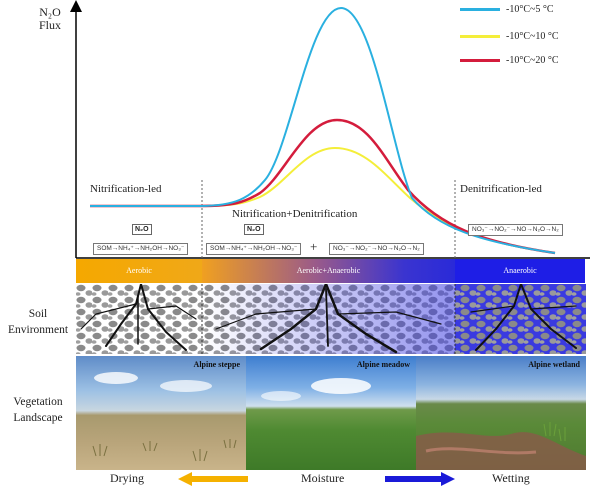 Image resolution: width=600 pixels, height=490 pixels. I want to click on soil-environment-panel, so click(331, 319).